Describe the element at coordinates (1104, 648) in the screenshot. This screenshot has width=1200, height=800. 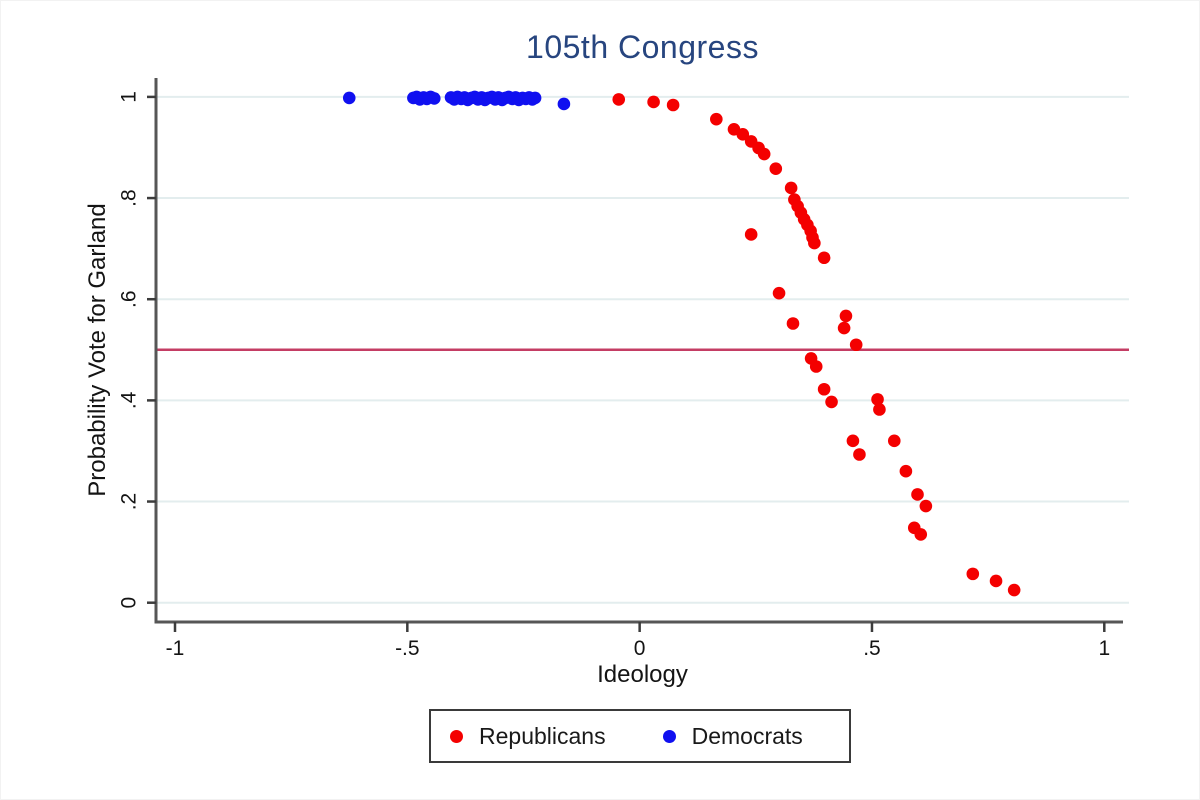
I see `x-tick-label: 1` at that location.